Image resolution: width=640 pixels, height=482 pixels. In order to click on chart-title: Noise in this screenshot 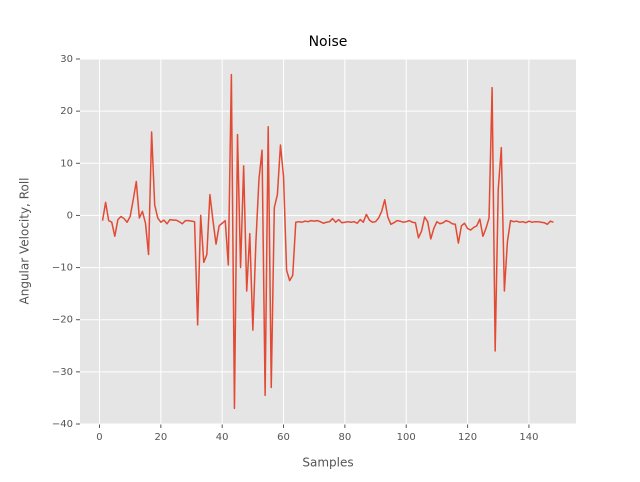, I will do `click(328, 42)`.